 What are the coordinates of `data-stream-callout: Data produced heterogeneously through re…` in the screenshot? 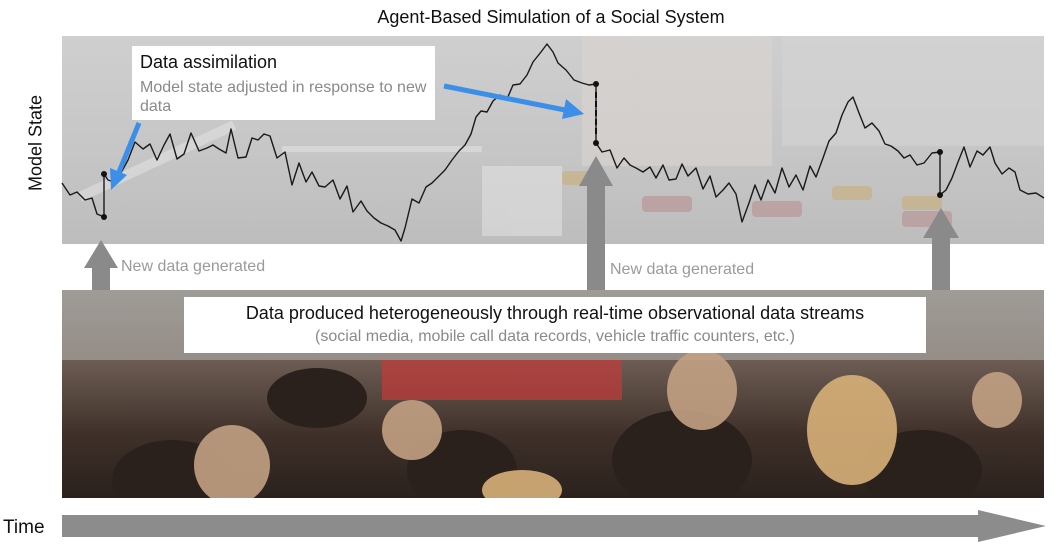 It's located at (555, 325).